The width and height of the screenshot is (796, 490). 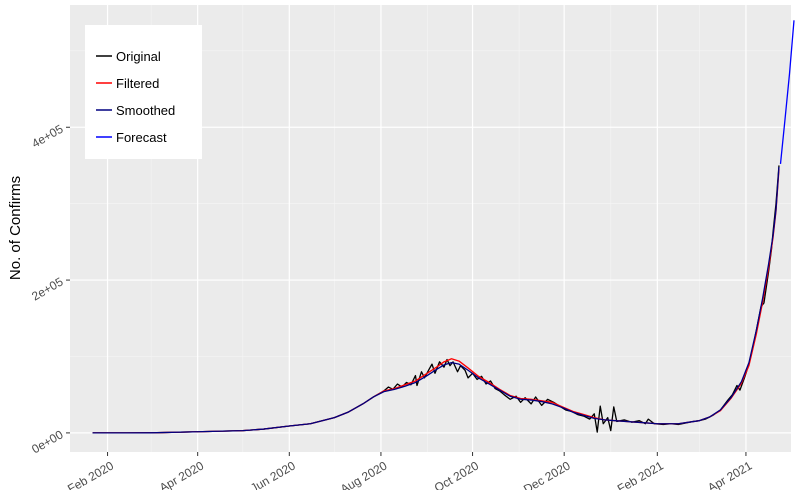 What do you see at coordinates (15, 228) in the screenshot?
I see `y-axis-title: No. of Confirms` at bounding box center [15, 228].